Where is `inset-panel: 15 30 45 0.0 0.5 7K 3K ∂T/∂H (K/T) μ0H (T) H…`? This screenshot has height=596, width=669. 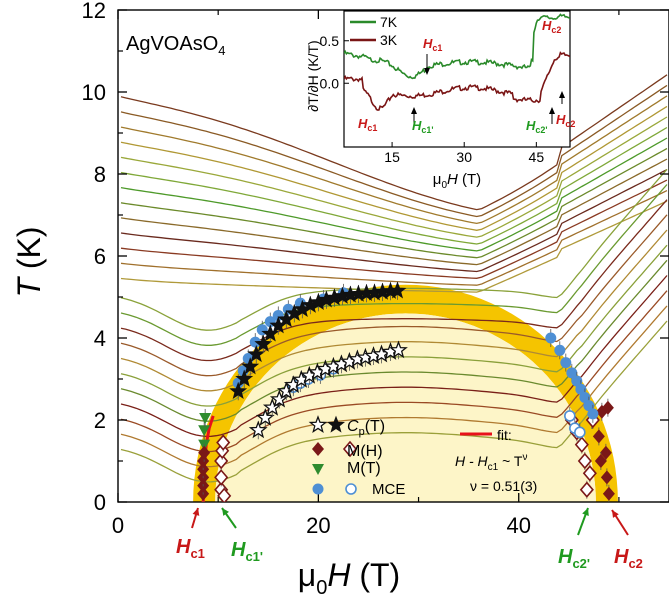 inset-panel: 15 30 45 0.0 0.5 7K 3K ∂T/∂H (K/T) μ0H (T) H… is located at coordinates (440, 100).